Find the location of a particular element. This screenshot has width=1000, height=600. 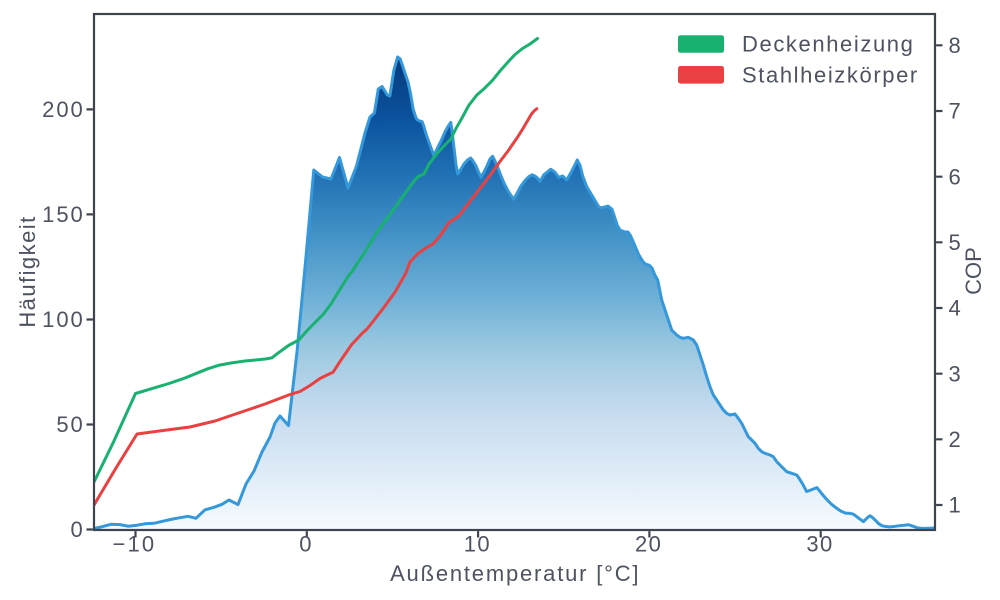

svg-text: Stahlheizkörper is located at coordinates (830, 75).